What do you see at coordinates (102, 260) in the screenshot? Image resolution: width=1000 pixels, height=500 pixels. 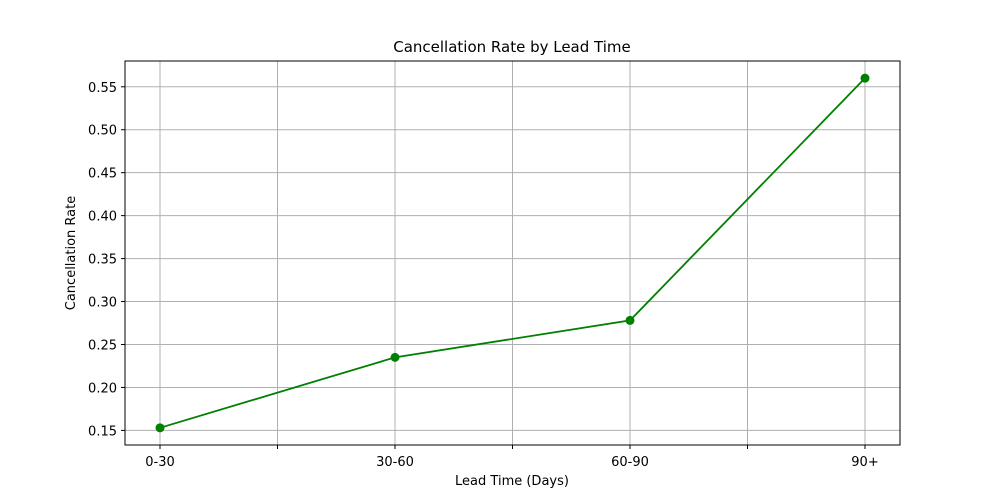 I see `y-tick-label: 0.35` at bounding box center [102, 260].